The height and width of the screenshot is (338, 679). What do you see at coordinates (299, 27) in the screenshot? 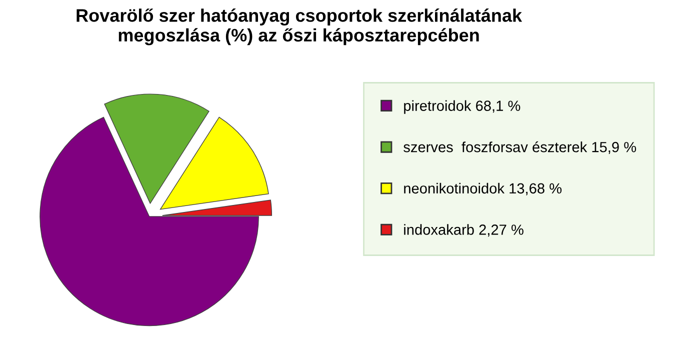
I see `chart-title: Rovarölő szer hatóanyag csoportok szerkínálatának megoszlása (%) az őszi káposztarepcében` at bounding box center [299, 27].